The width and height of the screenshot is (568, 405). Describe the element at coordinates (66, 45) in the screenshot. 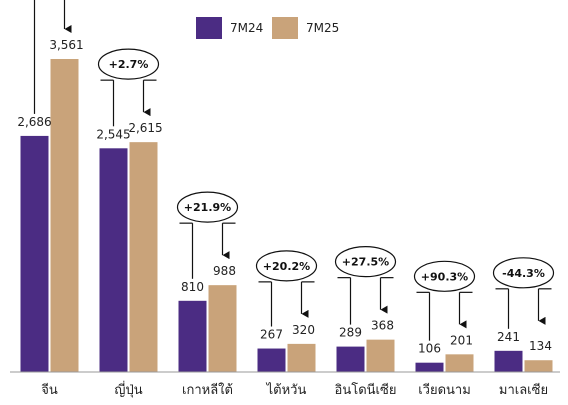

I see `value-label-7m25: 3,561` at that location.